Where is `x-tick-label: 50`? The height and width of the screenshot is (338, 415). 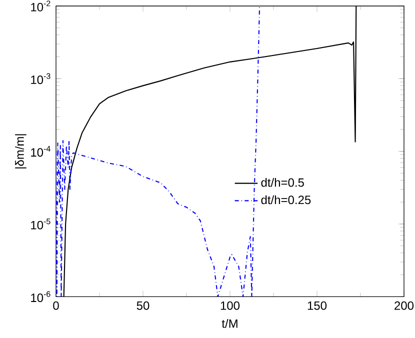 x-tick-label: 50 is located at coordinates (143, 305).